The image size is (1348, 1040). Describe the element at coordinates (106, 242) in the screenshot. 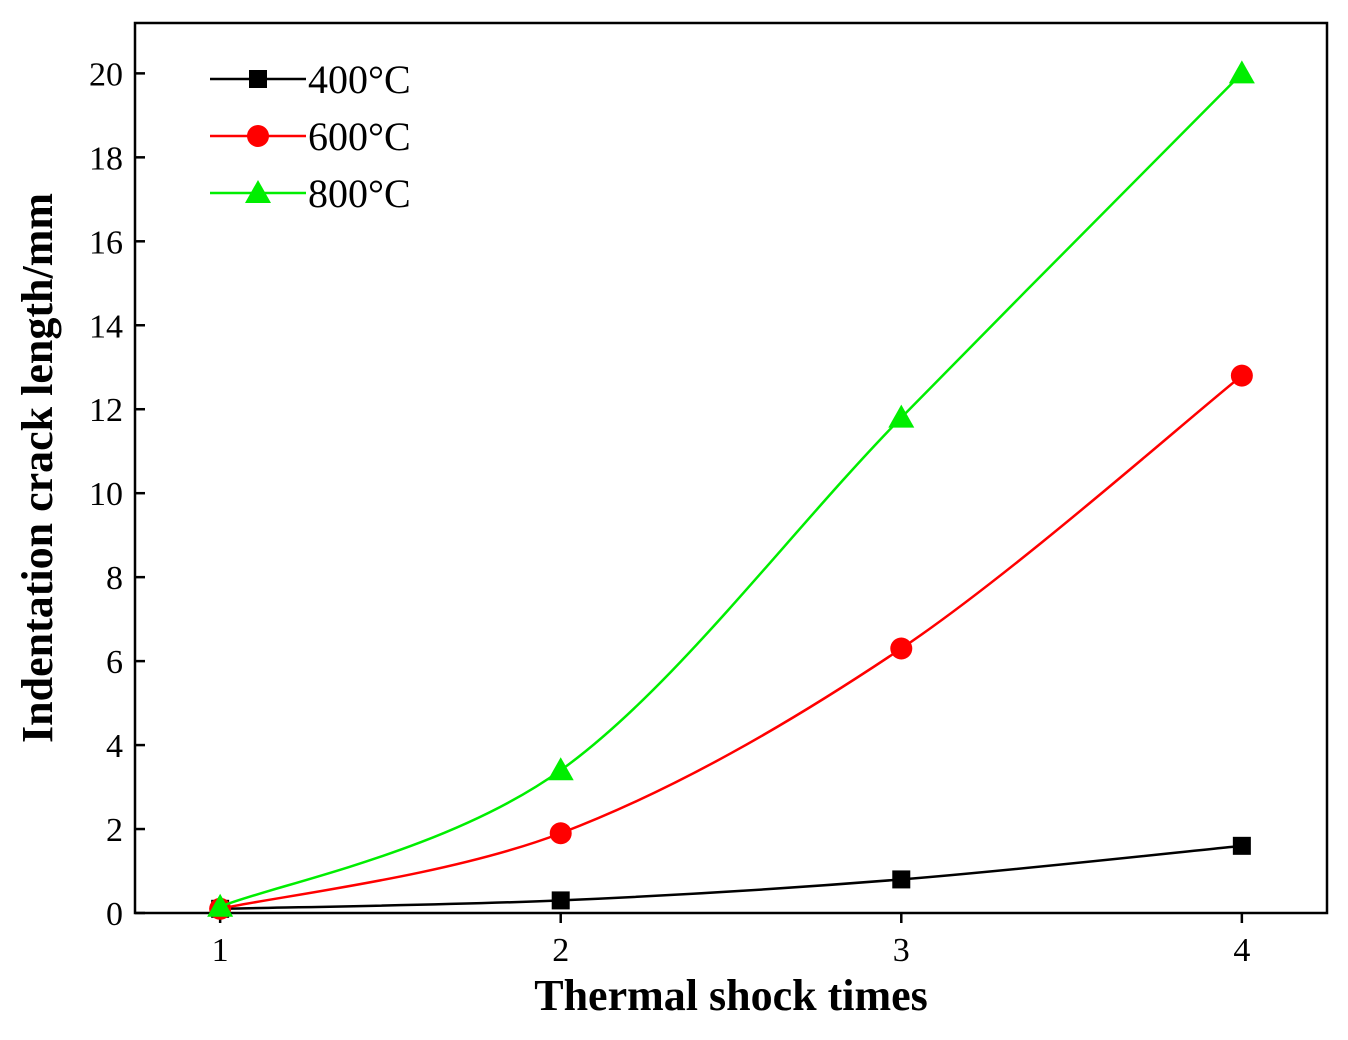

I see `y-tick-label: 16` at that location.